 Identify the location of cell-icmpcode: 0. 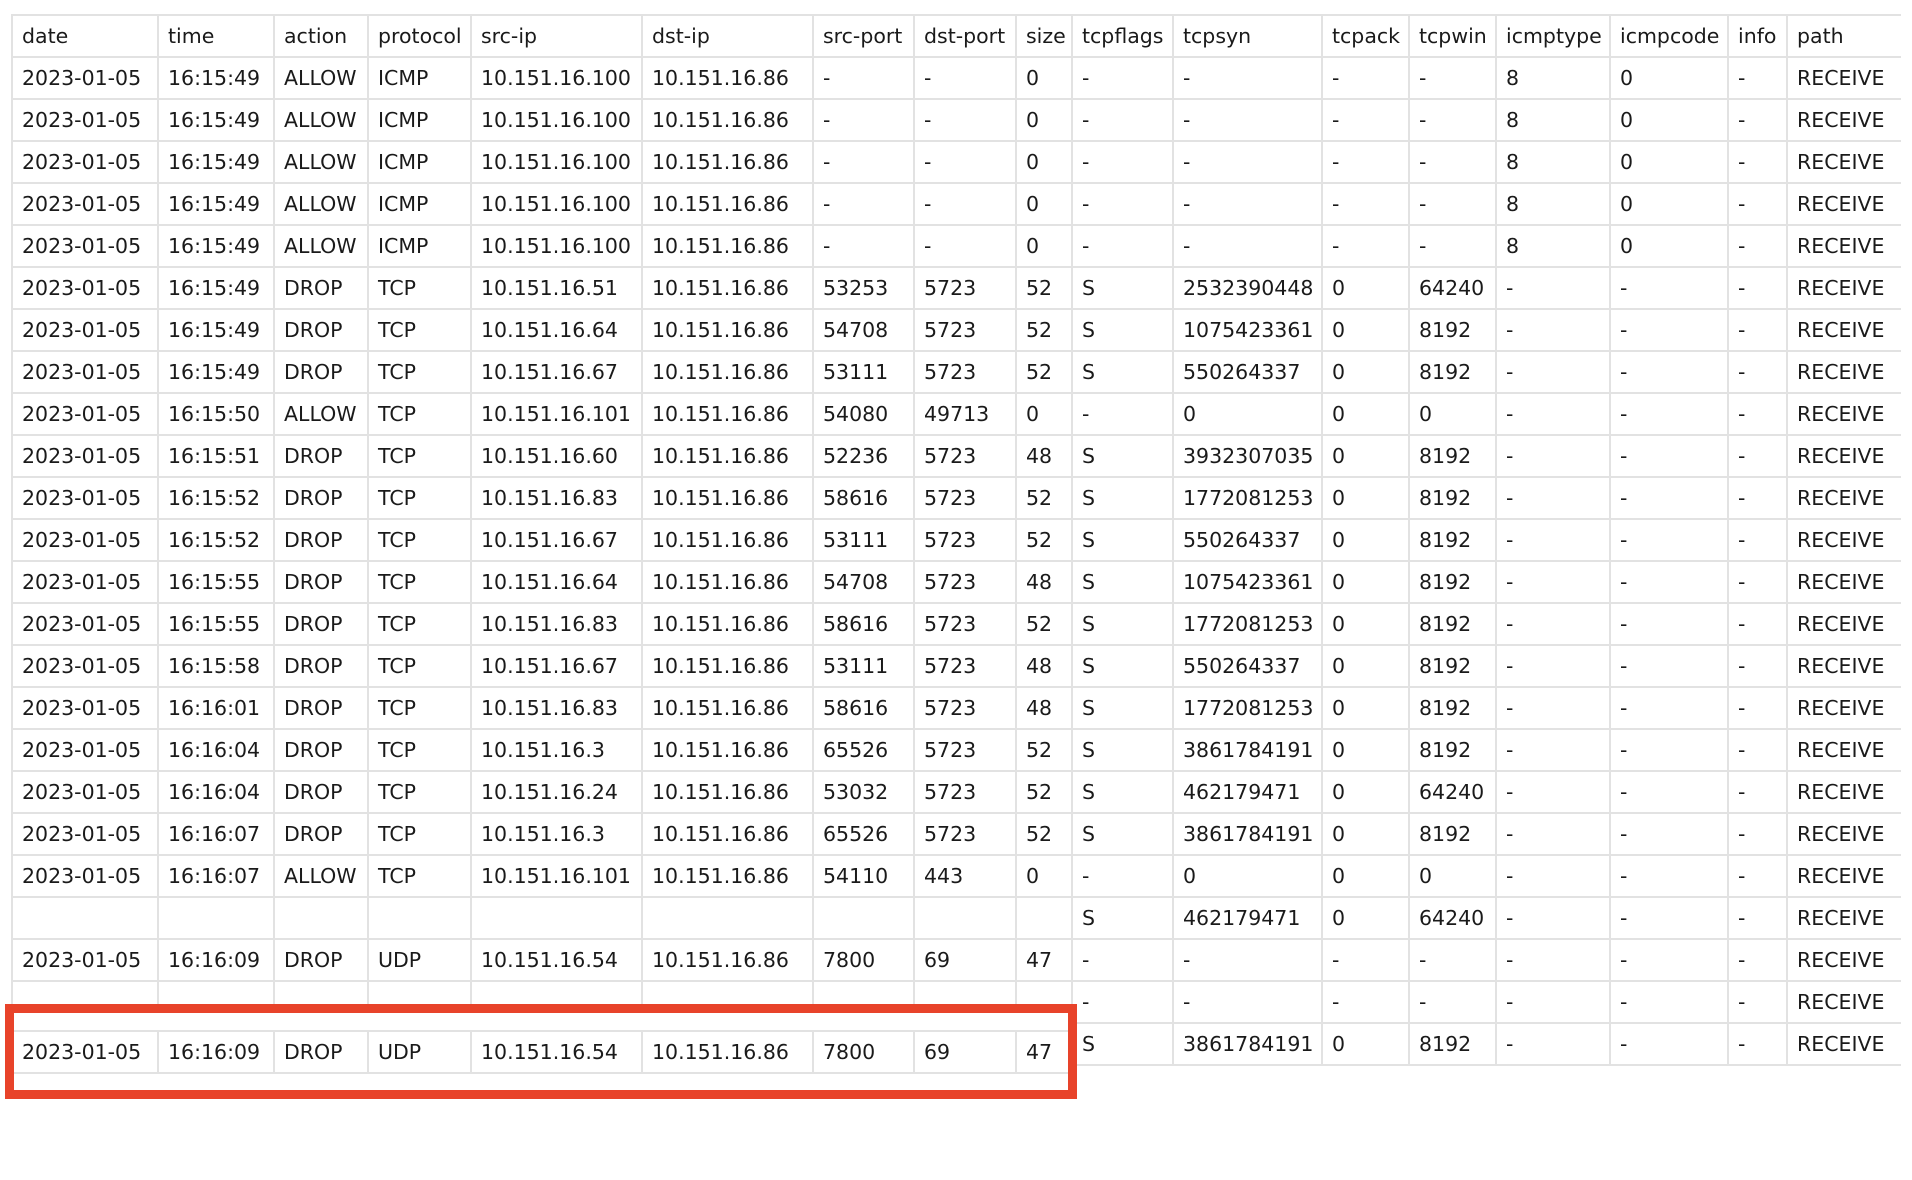
(1669, 162).